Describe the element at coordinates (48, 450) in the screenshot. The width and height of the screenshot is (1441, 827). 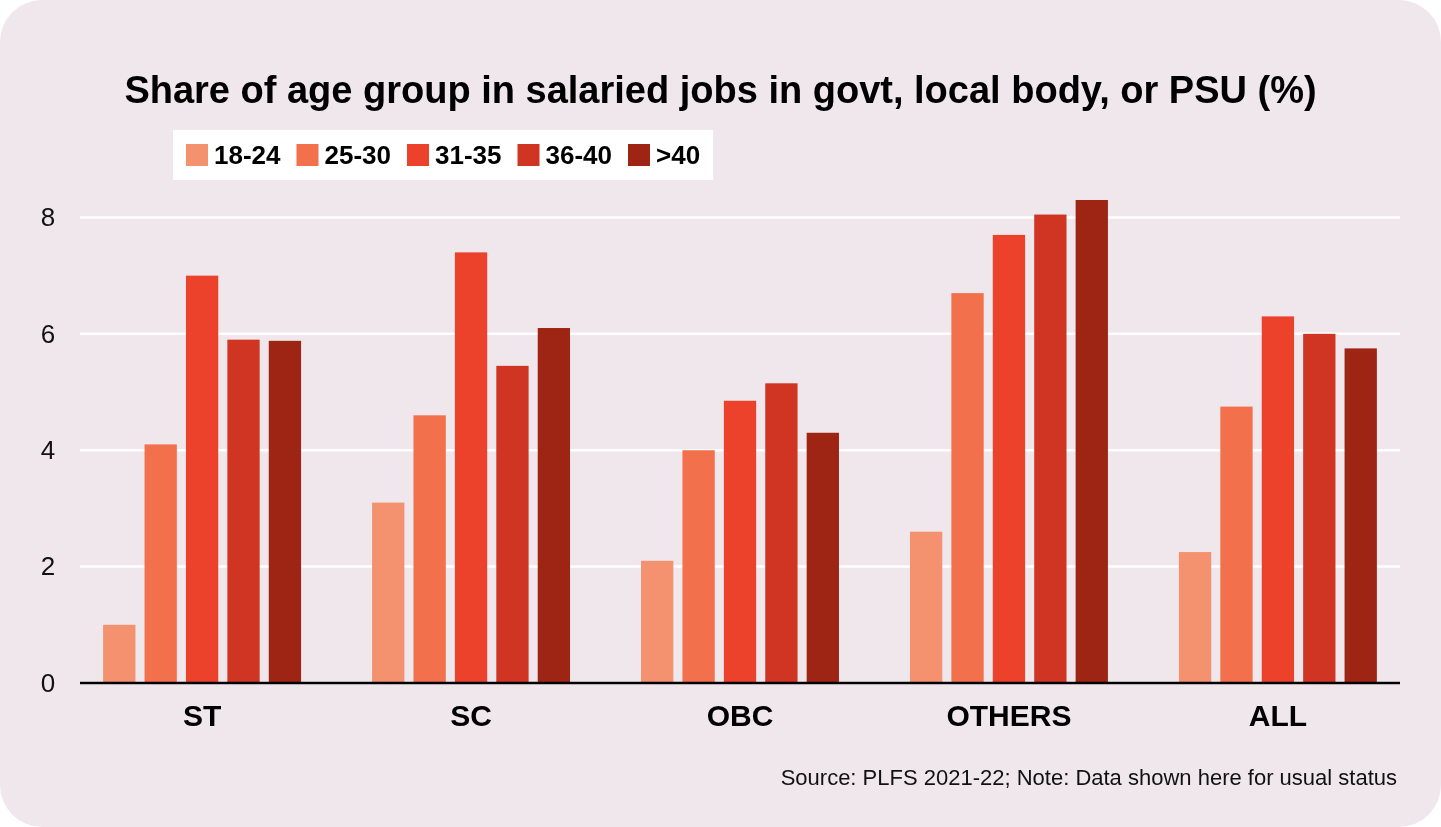
I see `y-tick-label: 4` at that location.